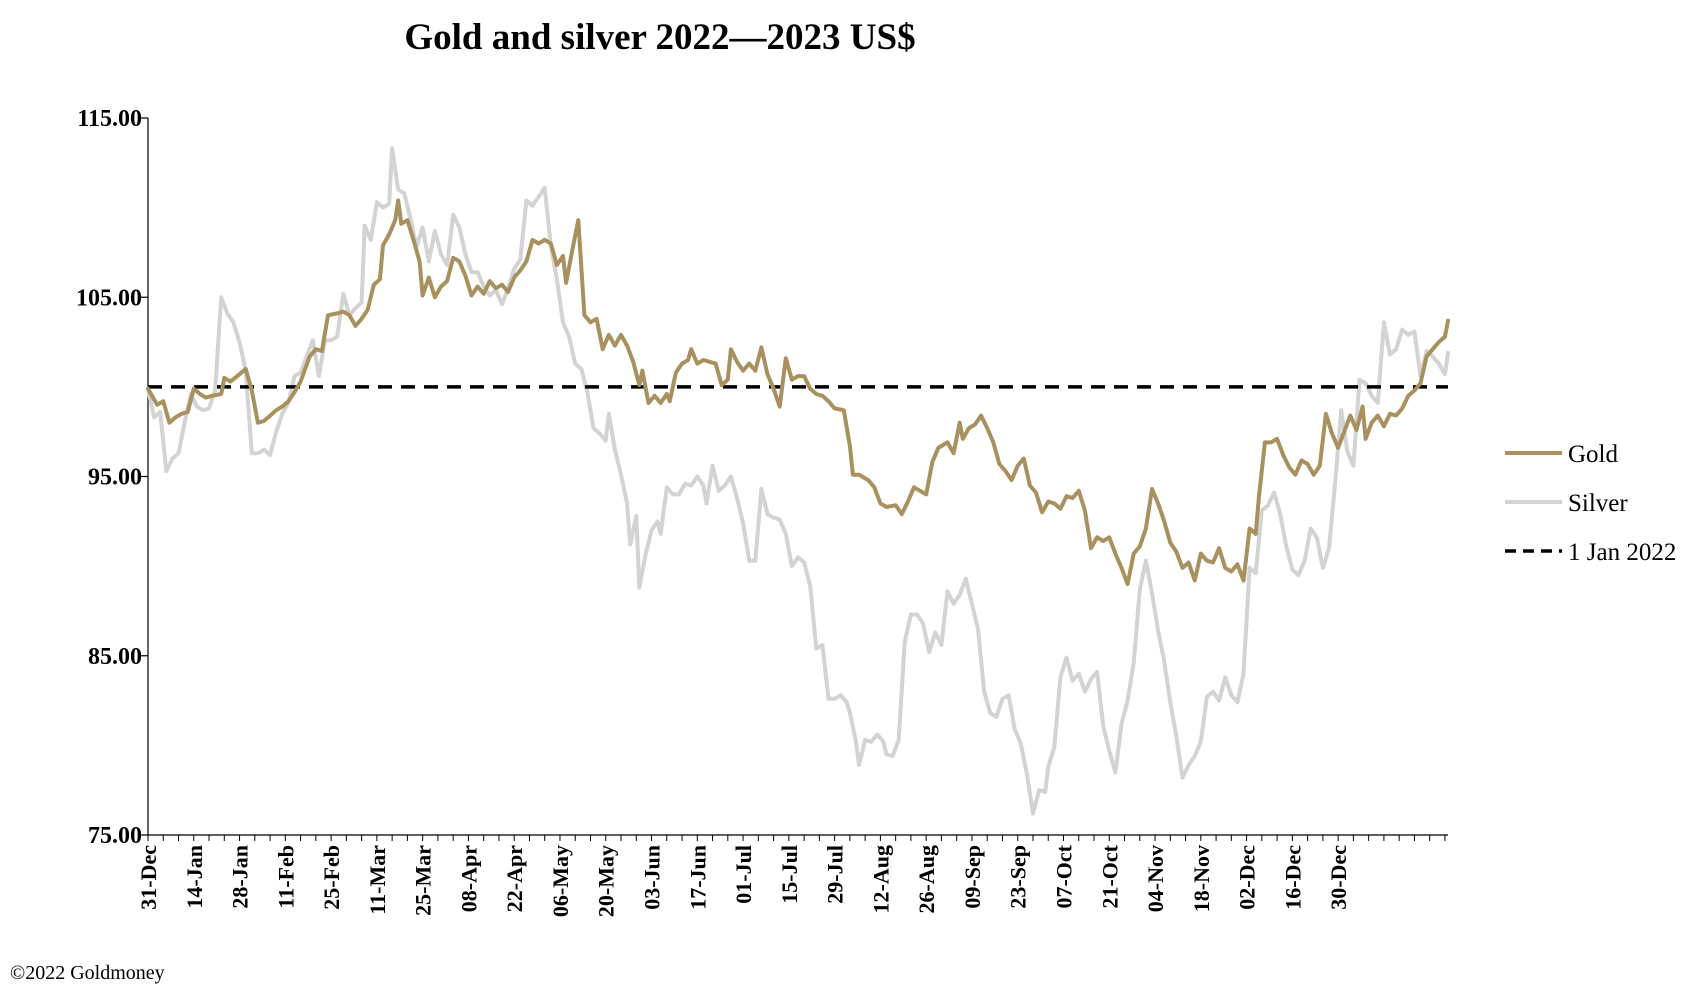 The image size is (1706, 990). I want to click on x-tick-label: 11-Feb, so click(285, 877).